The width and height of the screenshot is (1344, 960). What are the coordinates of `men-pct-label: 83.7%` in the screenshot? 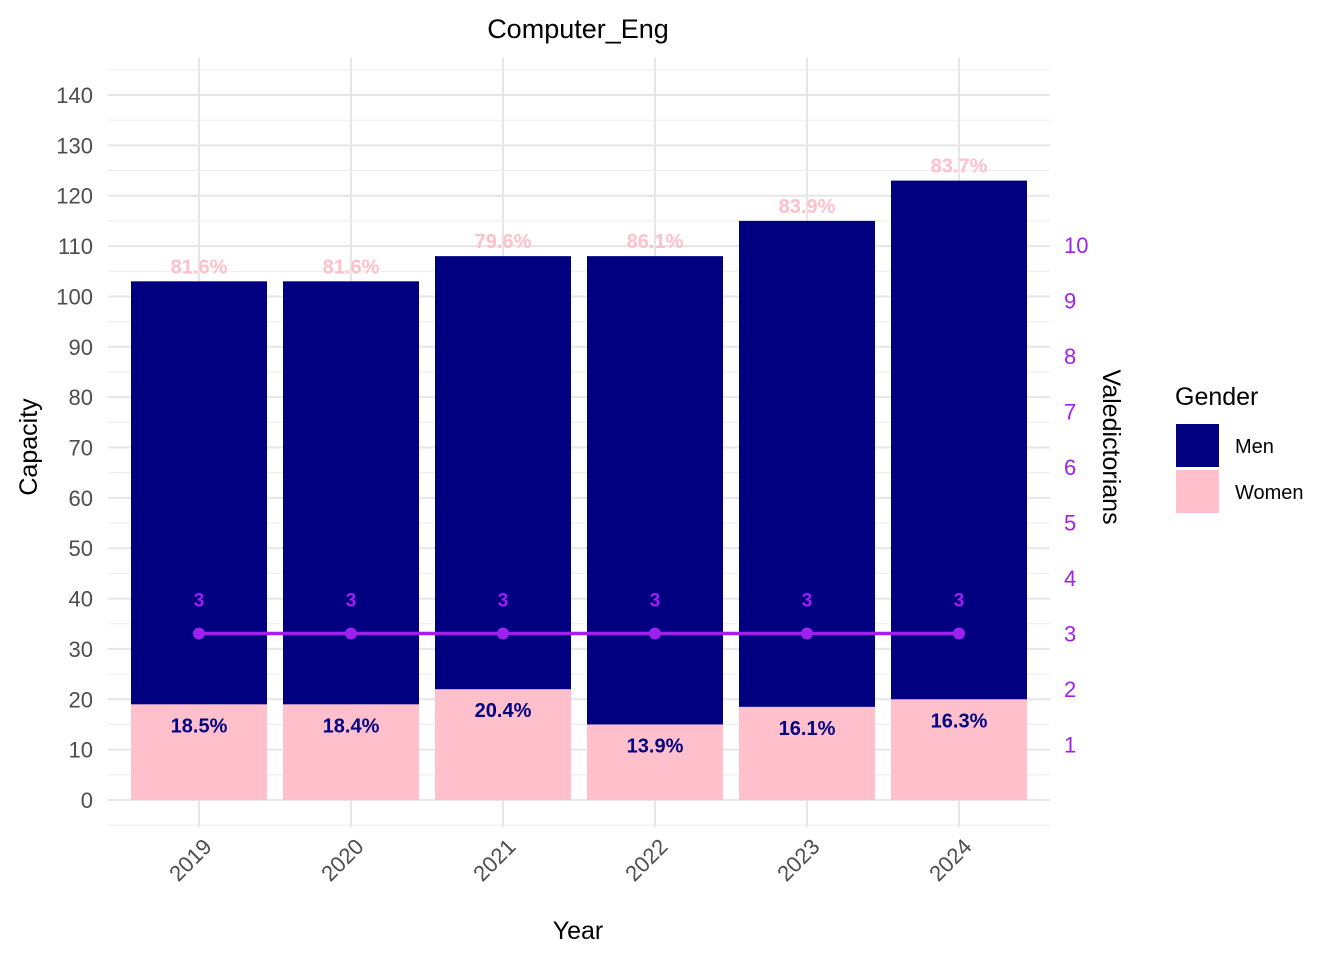 It's located at (959, 167).